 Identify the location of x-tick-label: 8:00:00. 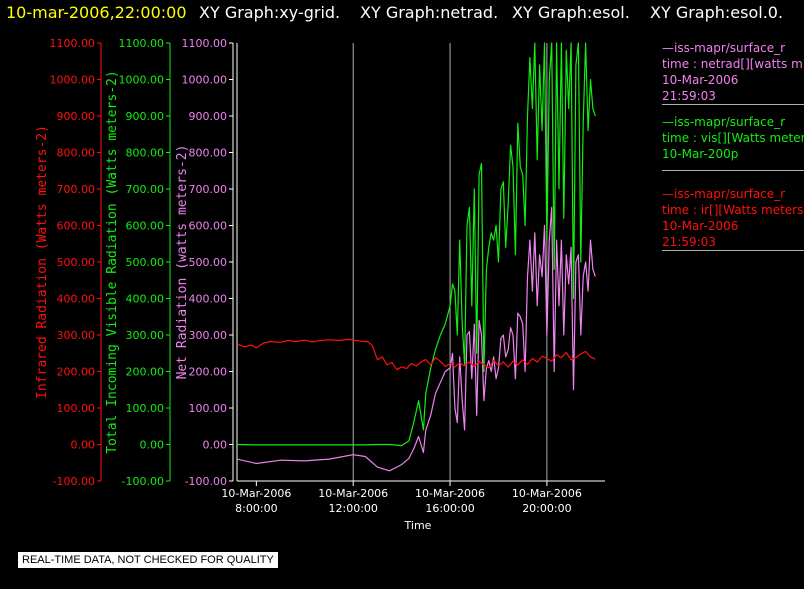
(256, 508).